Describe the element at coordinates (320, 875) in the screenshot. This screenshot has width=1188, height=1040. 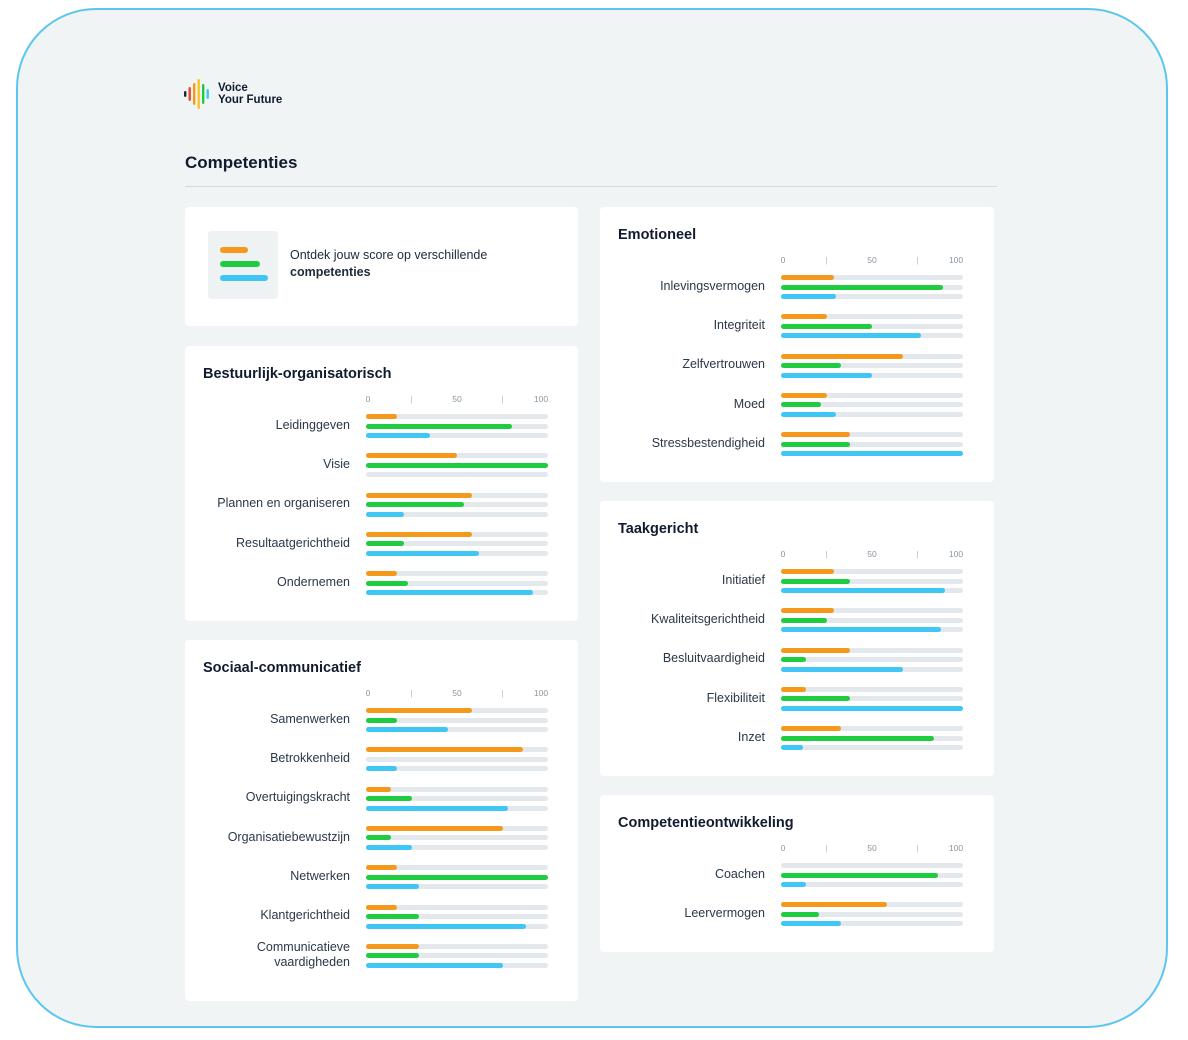
I see `category-label: Netwerken` at that location.